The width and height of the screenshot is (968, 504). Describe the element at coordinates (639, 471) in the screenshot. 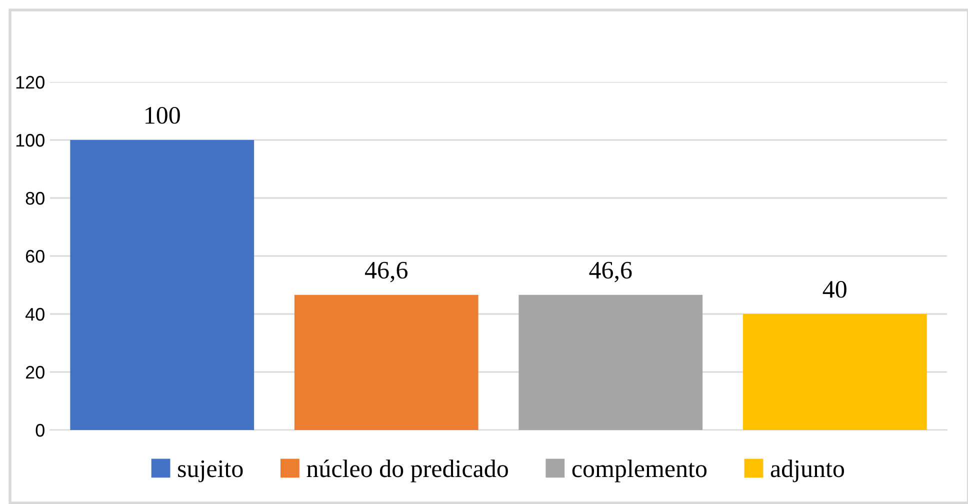

I see `legend-label: complemento` at that location.